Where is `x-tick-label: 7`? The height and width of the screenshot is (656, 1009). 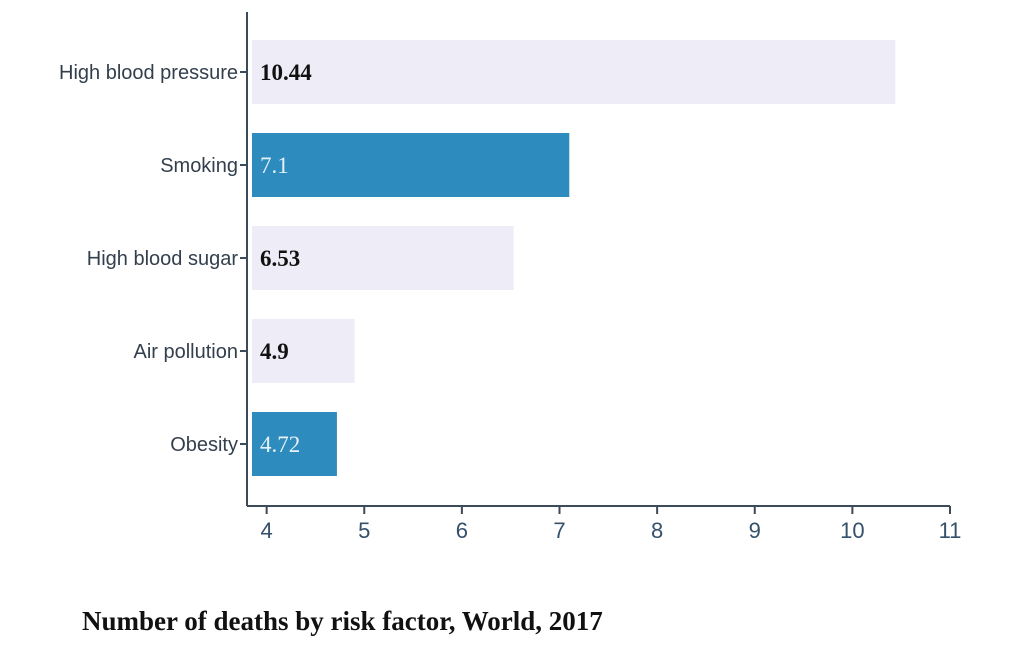
x-tick-label: 7 is located at coordinates (559, 530).